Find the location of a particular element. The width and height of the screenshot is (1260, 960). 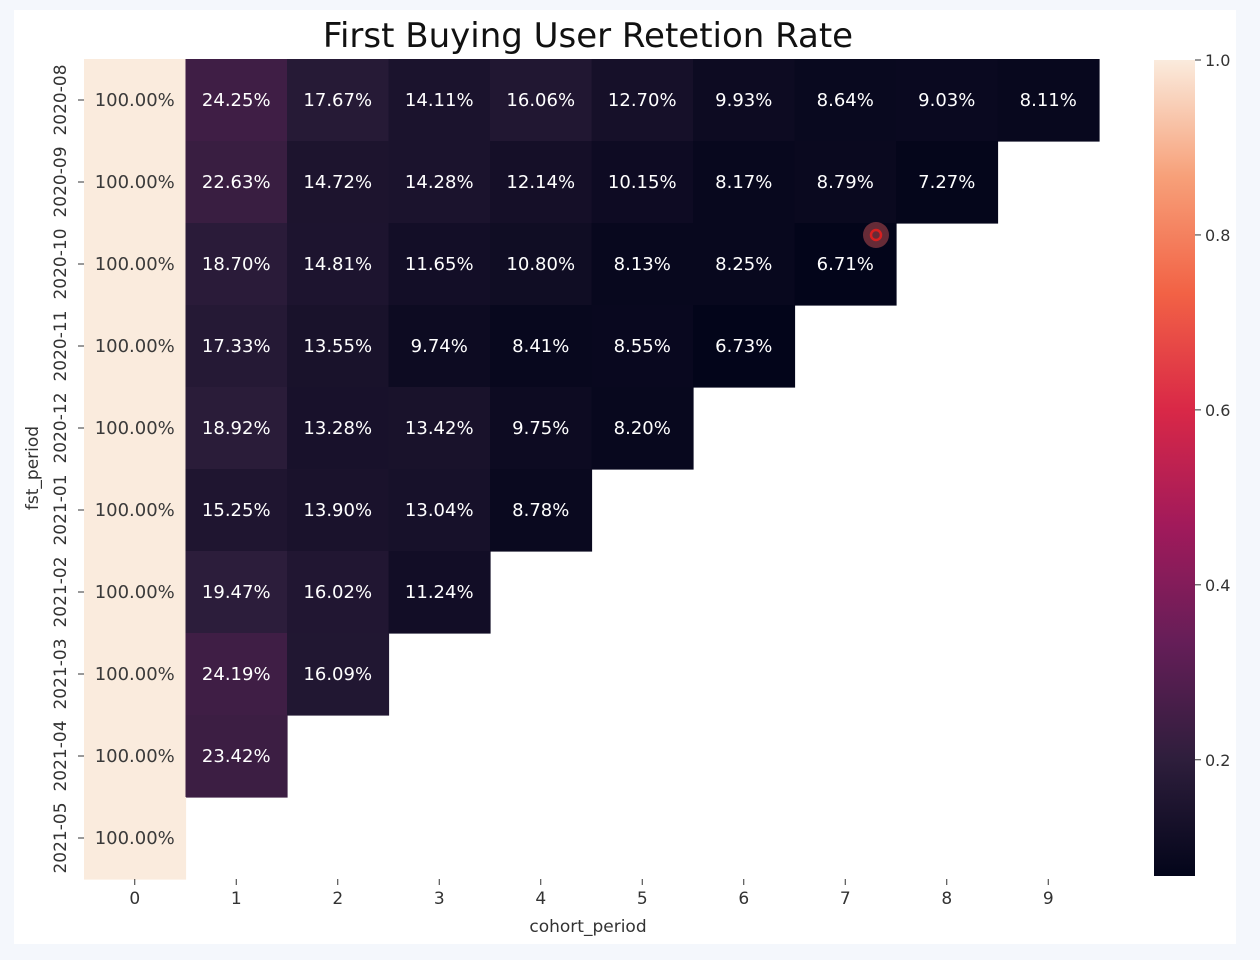

x-tick-label: 6 is located at coordinates (743, 899).